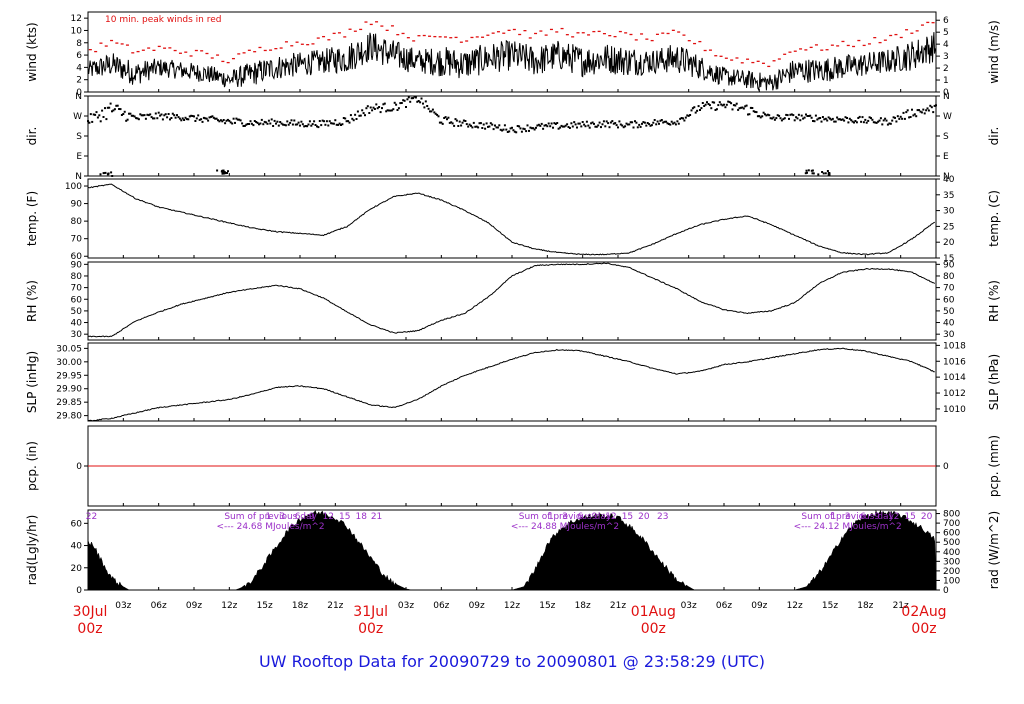  I want to click on ytick-label-right-wind: 5, so click(946, 33).